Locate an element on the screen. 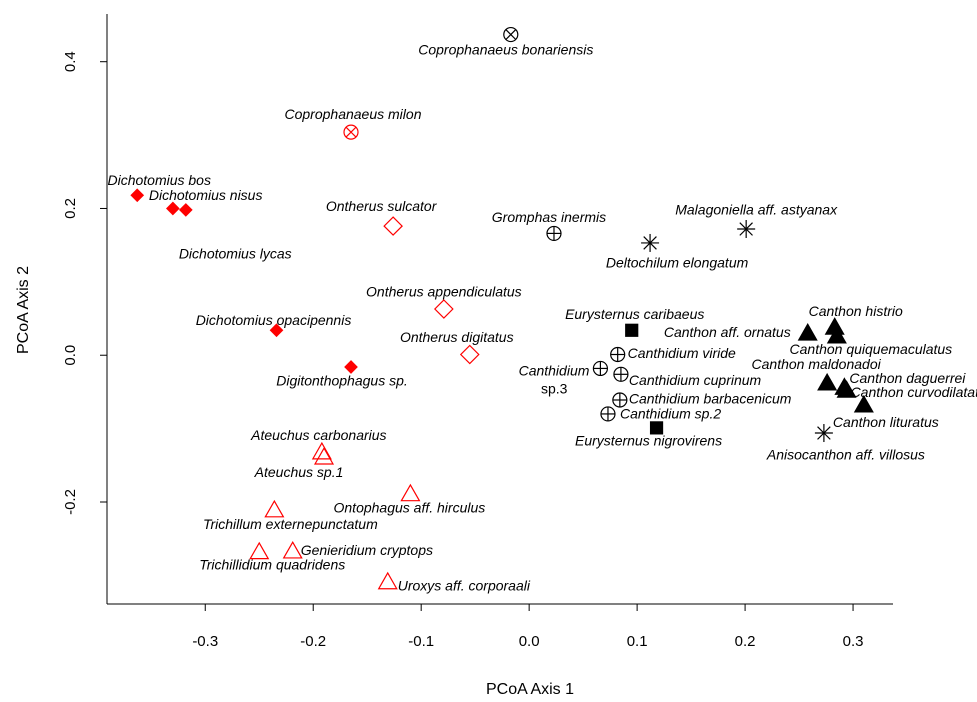 The height and width of the screenshot is (702, 977). x-tick-label: -0.1 is located at coordinates (421, 641).